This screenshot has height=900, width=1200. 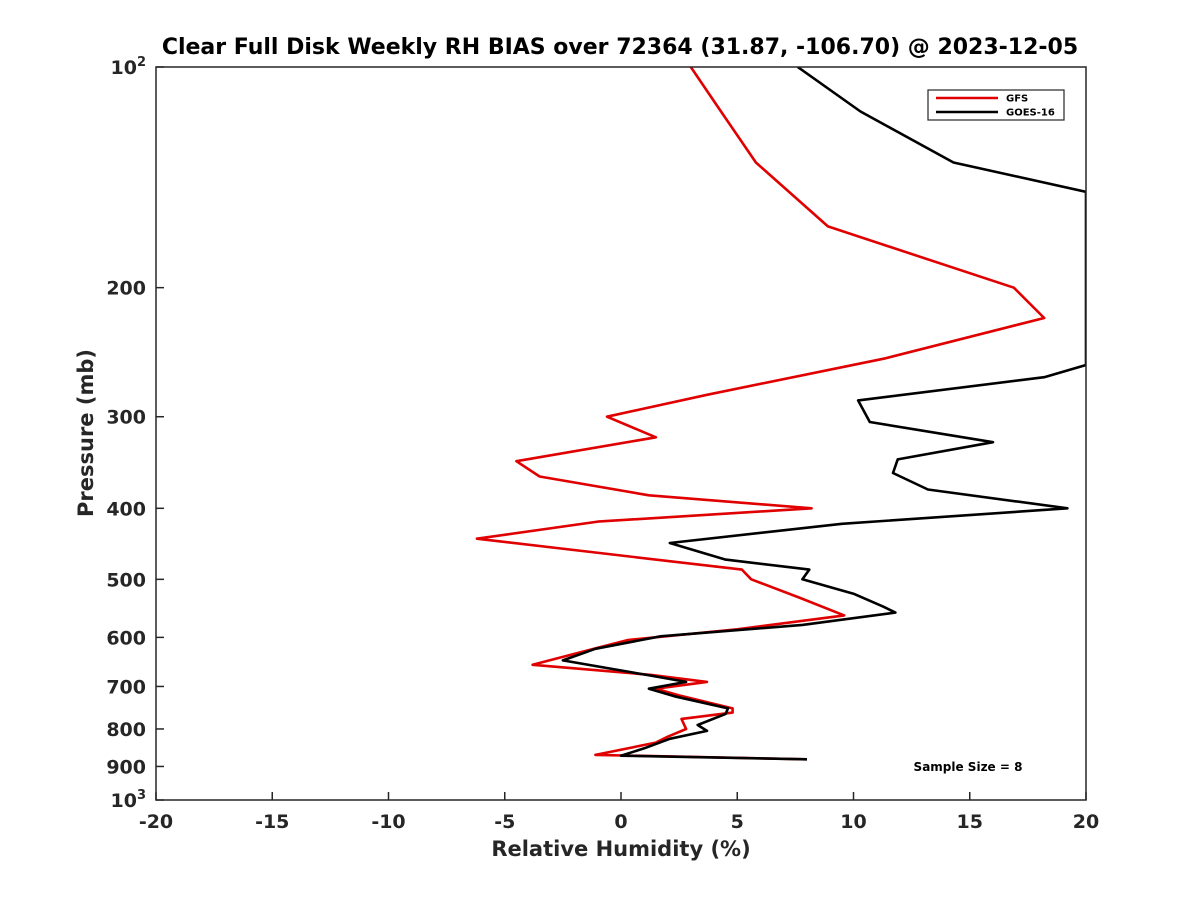 What do you see at coordinates (129, 67) in the screenshot?
I see `y-tick-label: 10²` at bounding box center [129, 67].